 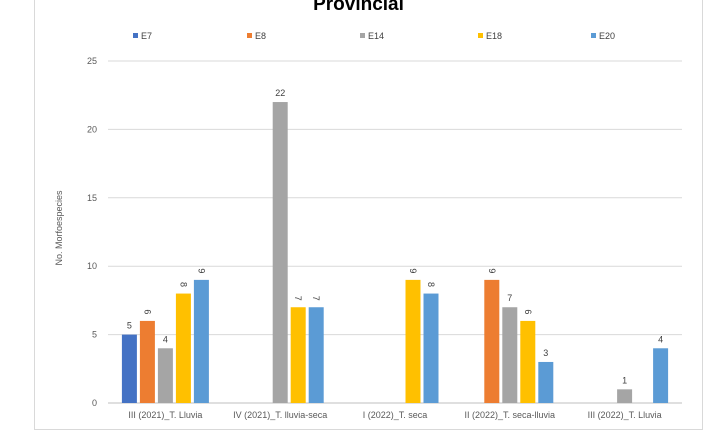 I want to click on legend-swatch-e20, so click(x=593, y=35).